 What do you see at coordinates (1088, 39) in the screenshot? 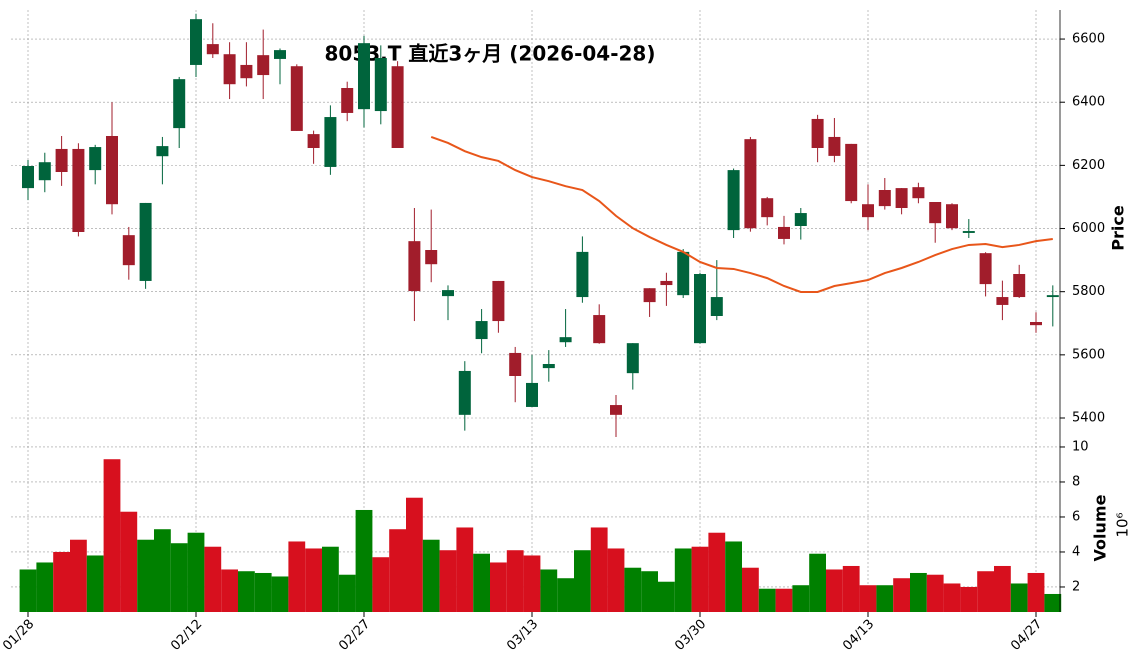
I see `y-tick-label: 6600` at bounding box center [1088, 39].